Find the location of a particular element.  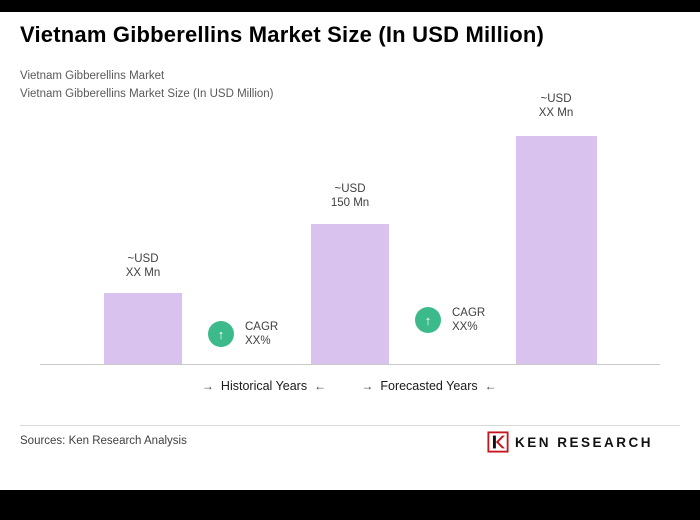

bar-value-label: ~USD 150 Mn is located at coordinates (350, 196).